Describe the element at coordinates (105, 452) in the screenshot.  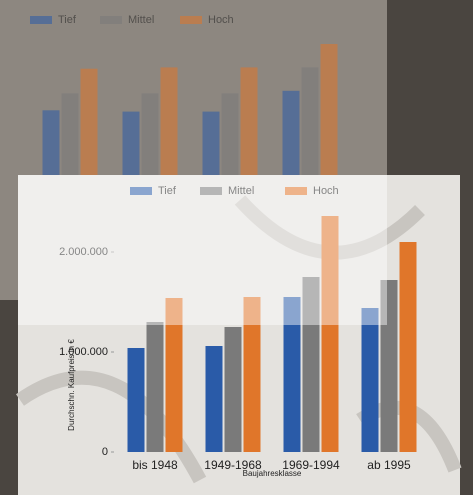
I see `y-tick-label: 0` at that location.